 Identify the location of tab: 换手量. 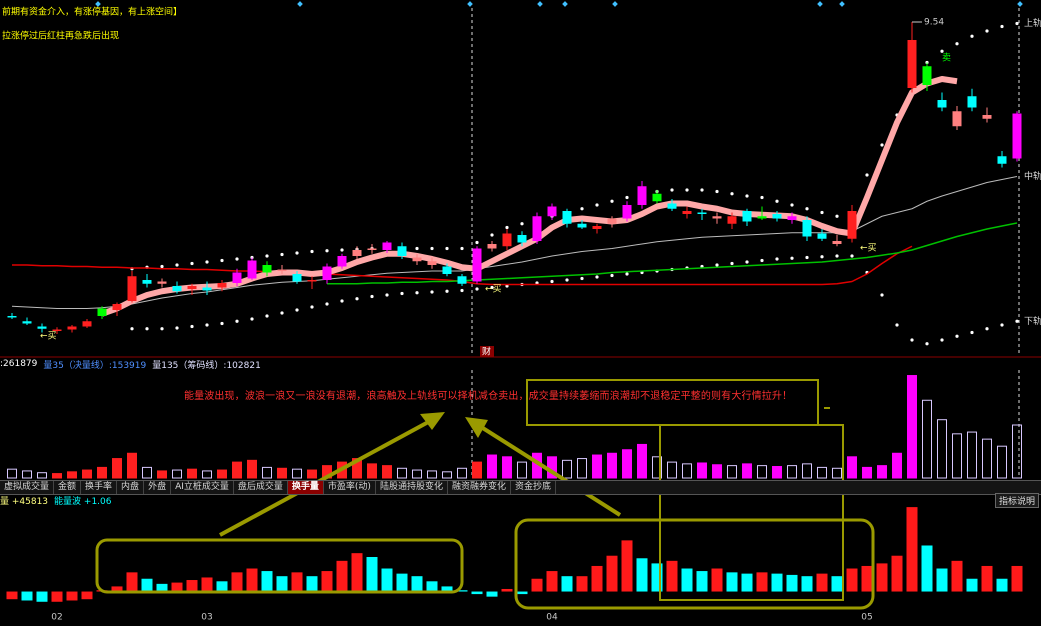
(305, 487).